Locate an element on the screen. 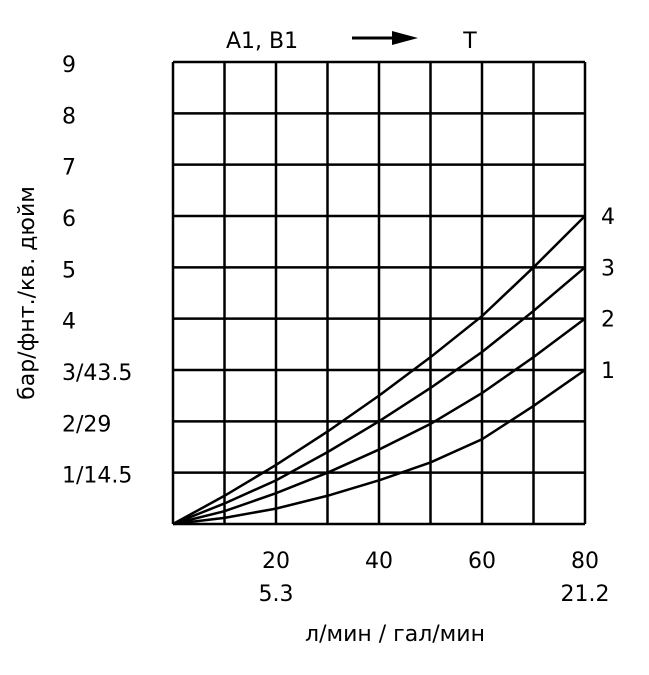  y-tick-label: 9 is located at coordinates (69, 65).